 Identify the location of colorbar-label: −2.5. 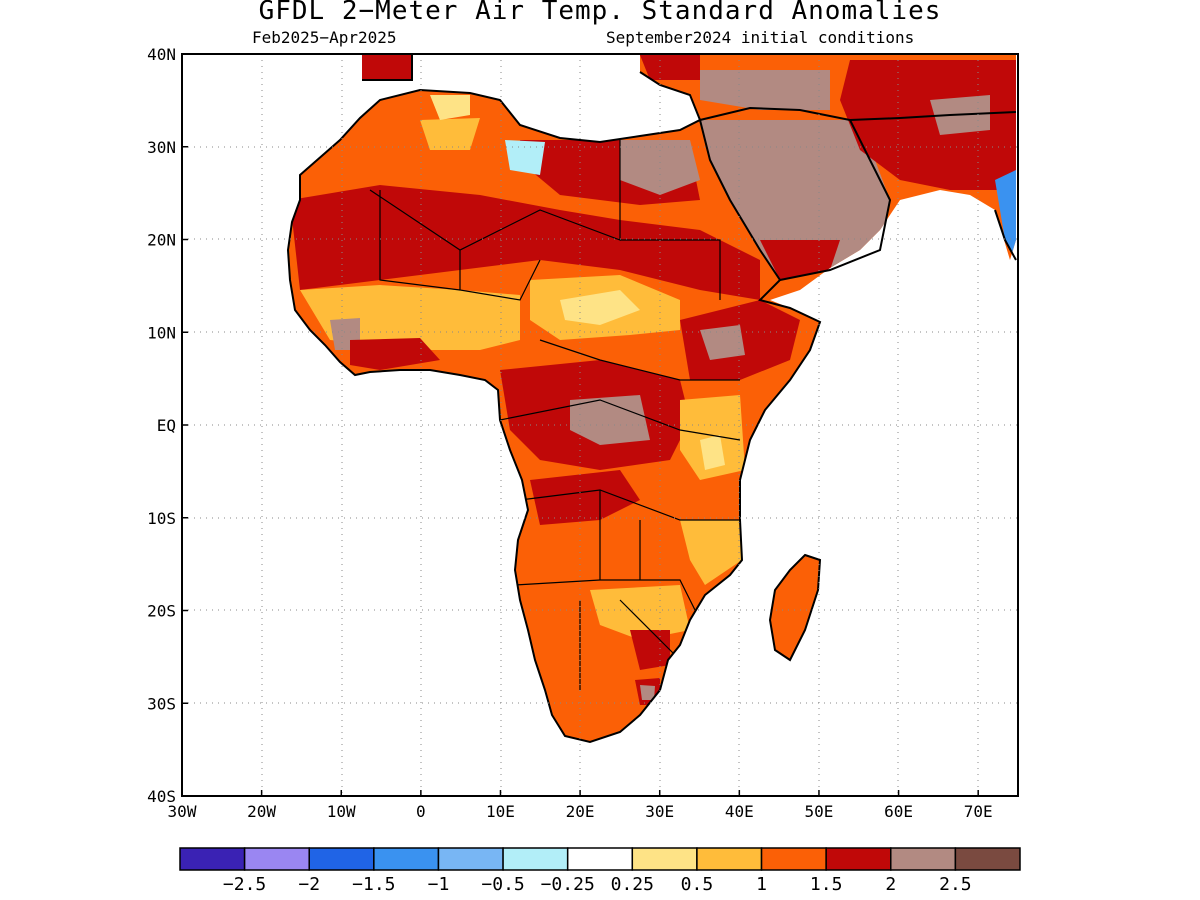
(244, 884).